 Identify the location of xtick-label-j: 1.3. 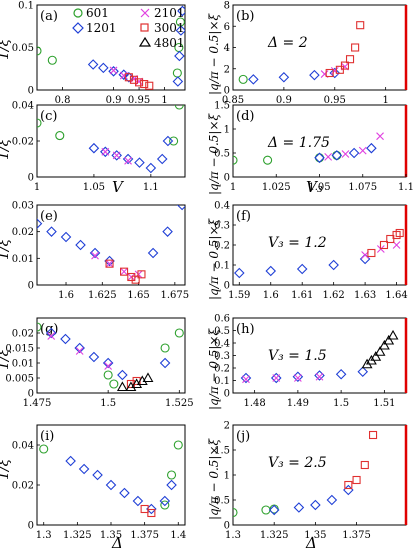
(233, 535).